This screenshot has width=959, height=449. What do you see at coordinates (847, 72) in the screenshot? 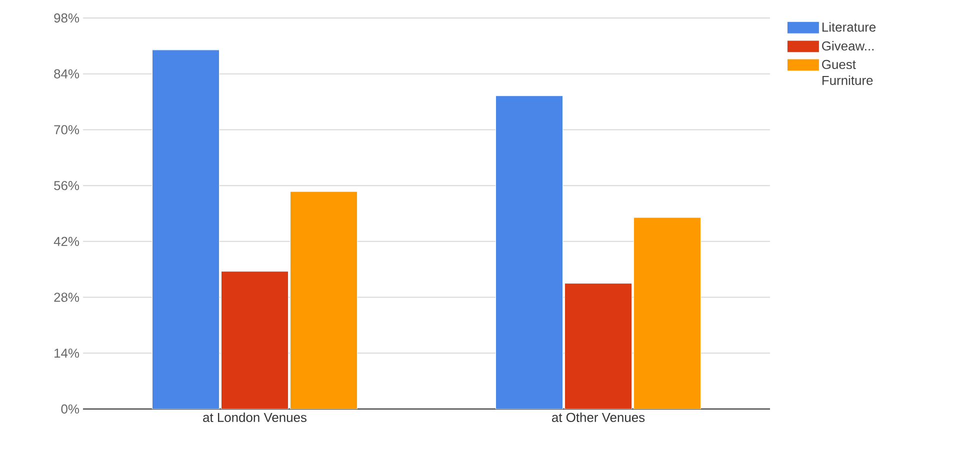
I see `legend-label: Guest Furniture` at bounding box center [847, 72].